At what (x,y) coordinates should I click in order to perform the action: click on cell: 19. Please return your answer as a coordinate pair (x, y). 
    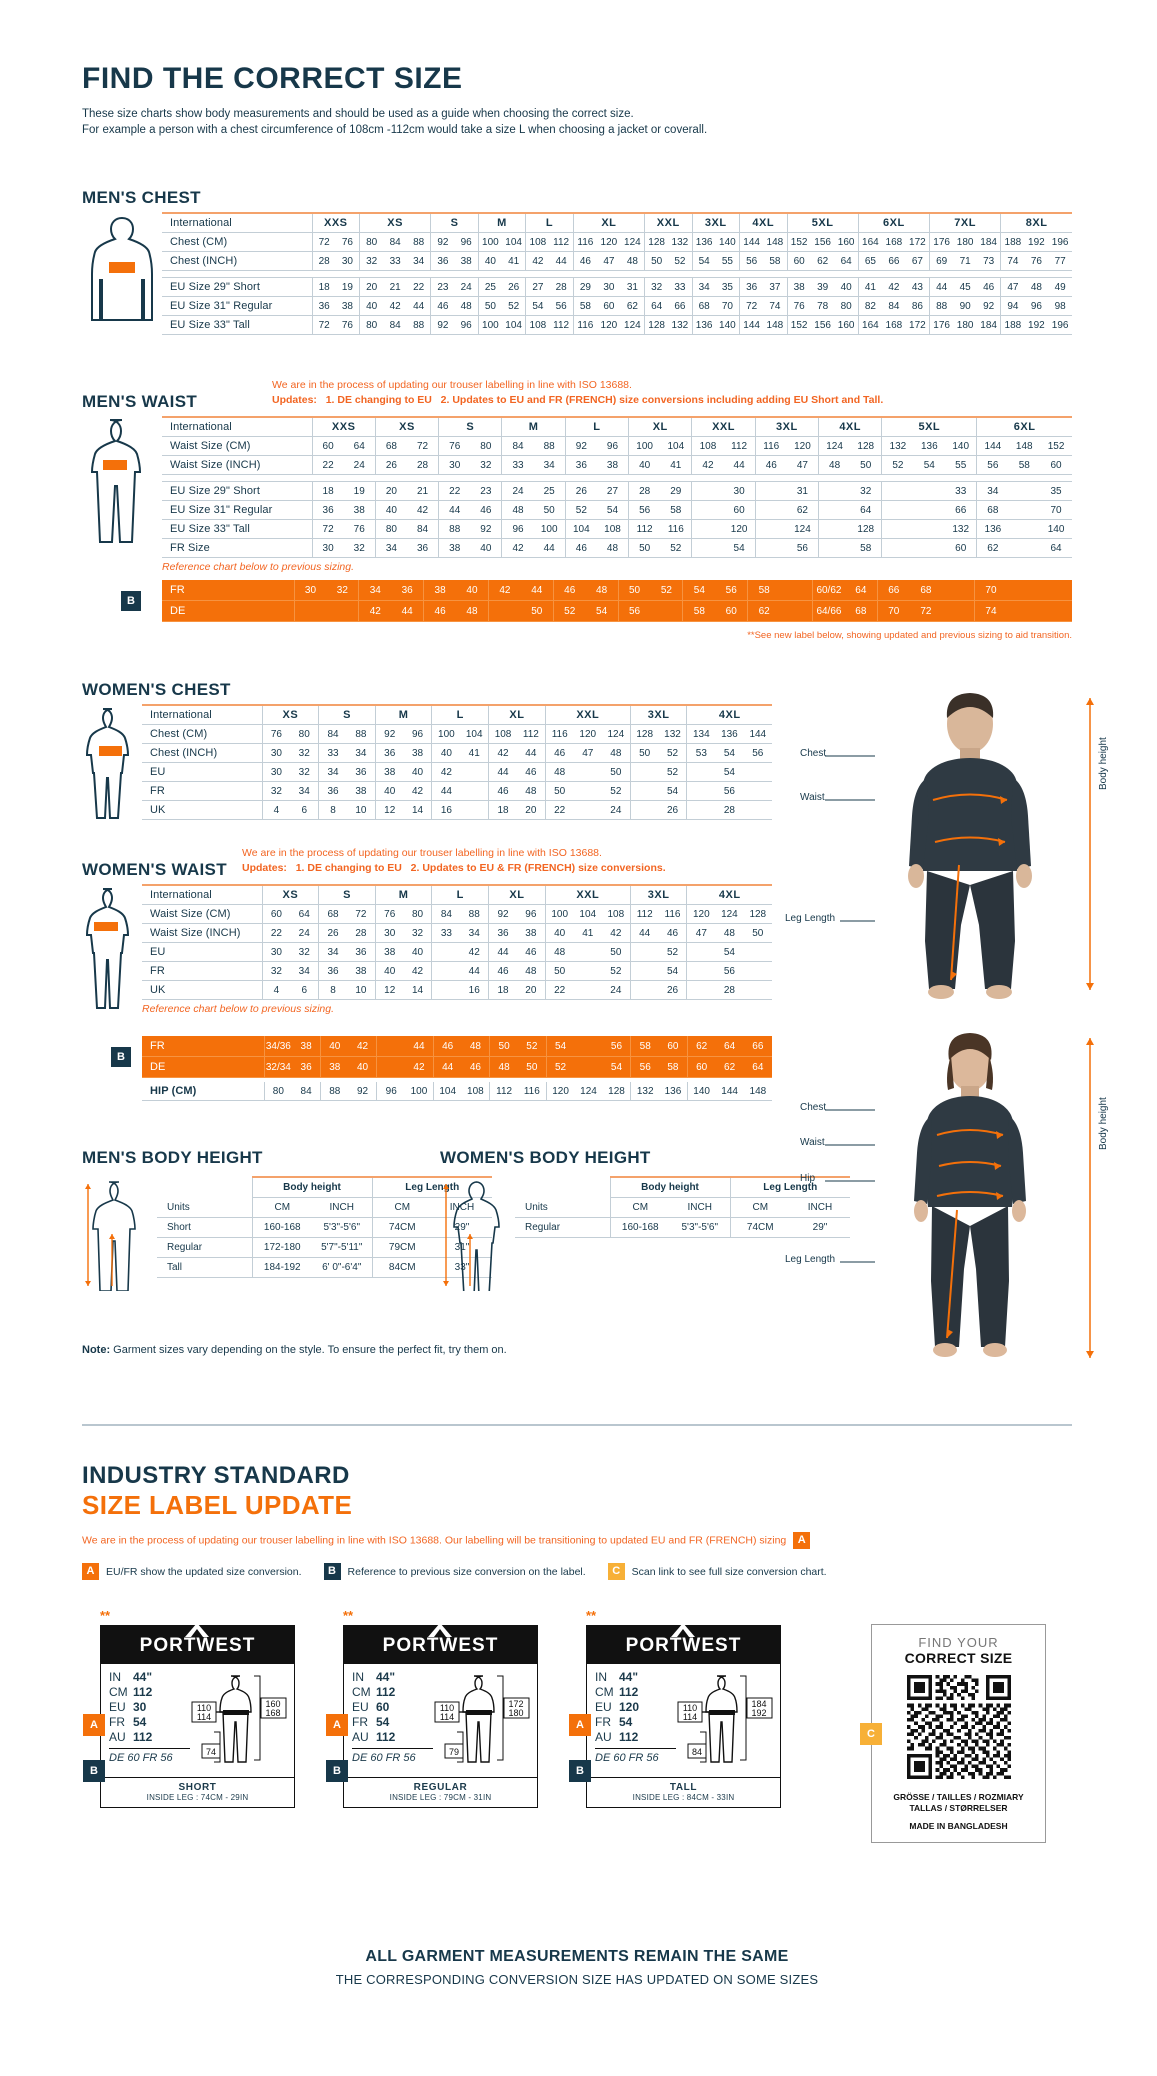
    Looking at the image, I should click on (347, 287).